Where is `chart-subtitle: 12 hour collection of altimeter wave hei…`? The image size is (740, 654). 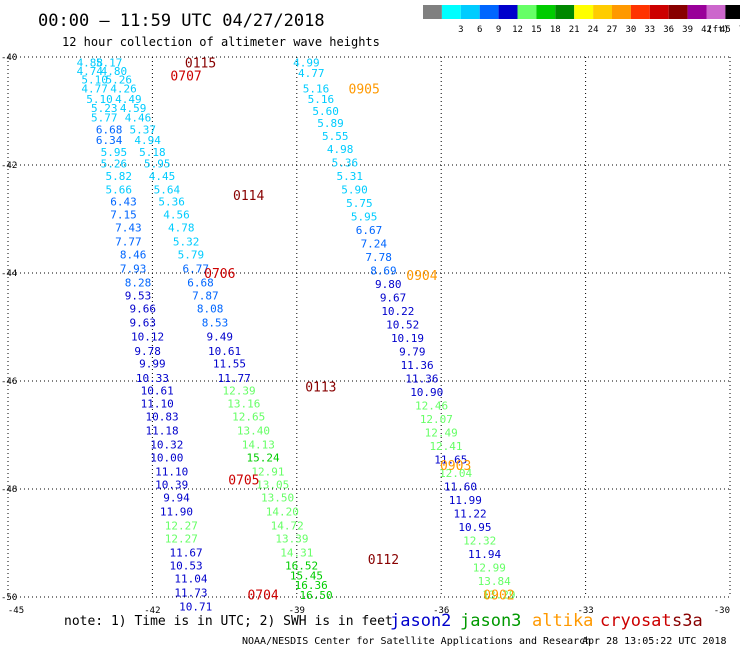 chart-subtitle: 12 hour collection of altimeter wave hei… is located at coordinates (221, 42).